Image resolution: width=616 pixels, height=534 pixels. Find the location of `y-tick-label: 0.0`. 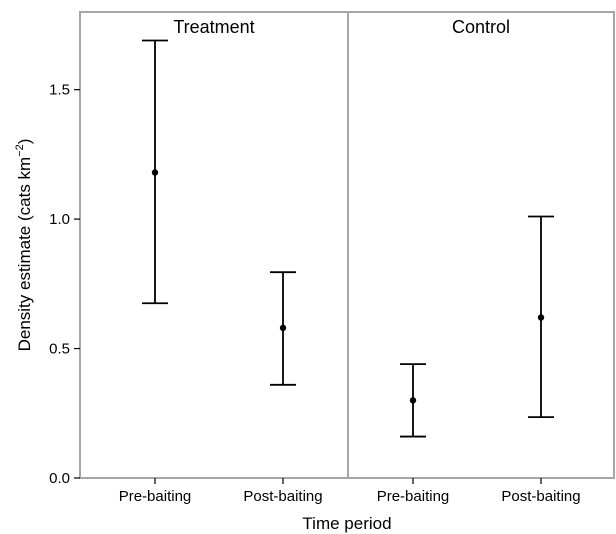

y-tick-label: 0.0 is located at coordinates (59, 478).